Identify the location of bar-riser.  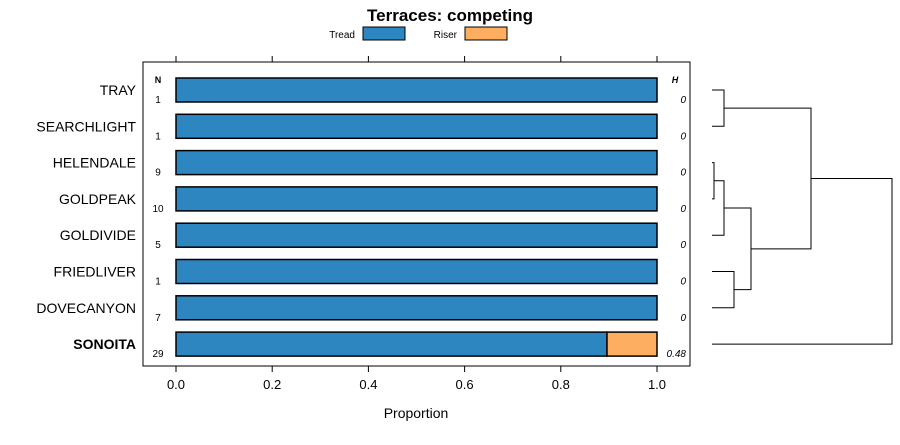
(632, 344).